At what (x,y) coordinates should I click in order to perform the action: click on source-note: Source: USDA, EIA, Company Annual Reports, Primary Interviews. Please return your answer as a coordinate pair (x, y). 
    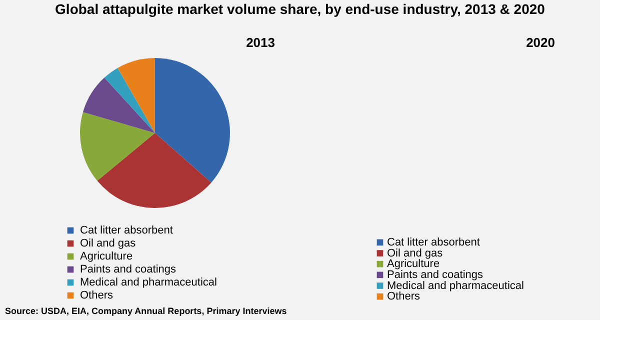
    Looking at the image, I should click on (146, 311).